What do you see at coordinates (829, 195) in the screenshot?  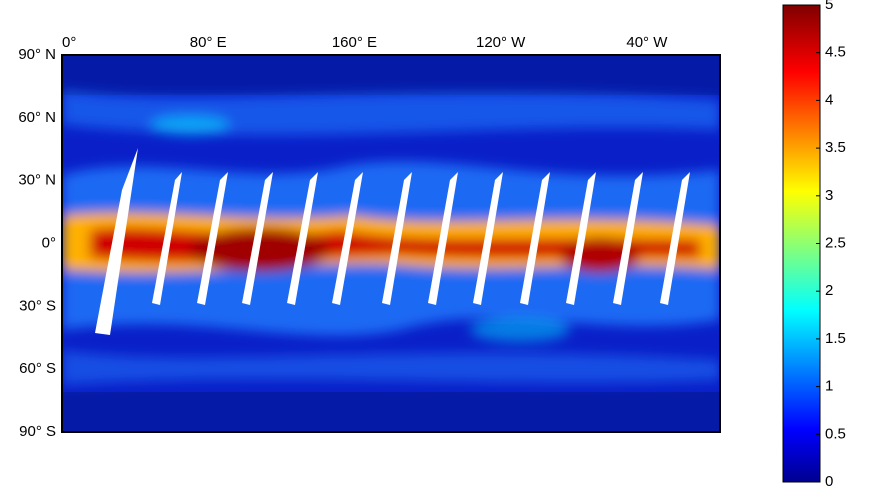 I see `colorbar-tick-label: 3` at bounding box center [829, 195].